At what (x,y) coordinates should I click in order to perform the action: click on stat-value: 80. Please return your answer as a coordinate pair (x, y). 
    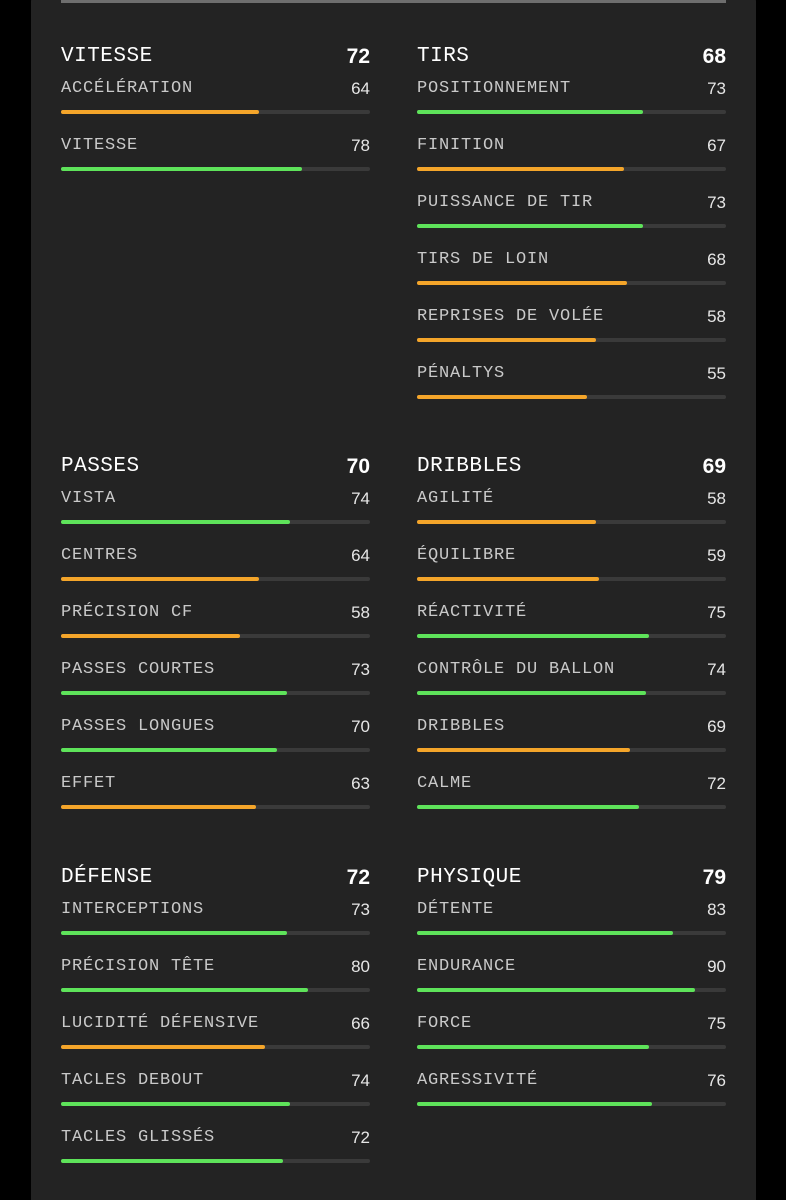
    Looking at the image, I should click on (360, 966).